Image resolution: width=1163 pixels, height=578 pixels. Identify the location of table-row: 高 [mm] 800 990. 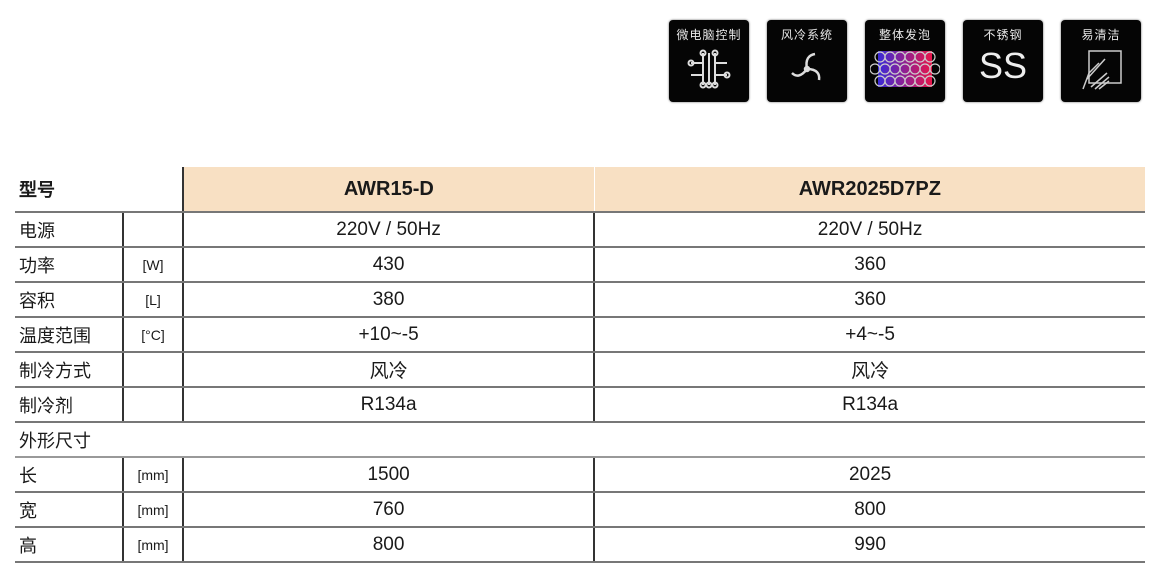
(580, 545).